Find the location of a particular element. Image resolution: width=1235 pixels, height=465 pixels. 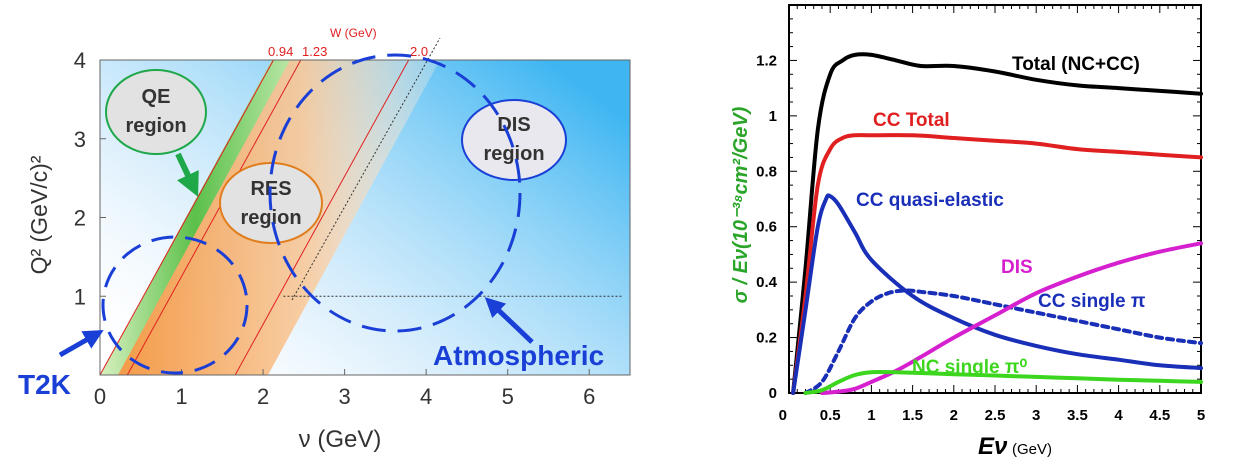

x-tick-label: 2.5 is located at coordinates (995, 415).